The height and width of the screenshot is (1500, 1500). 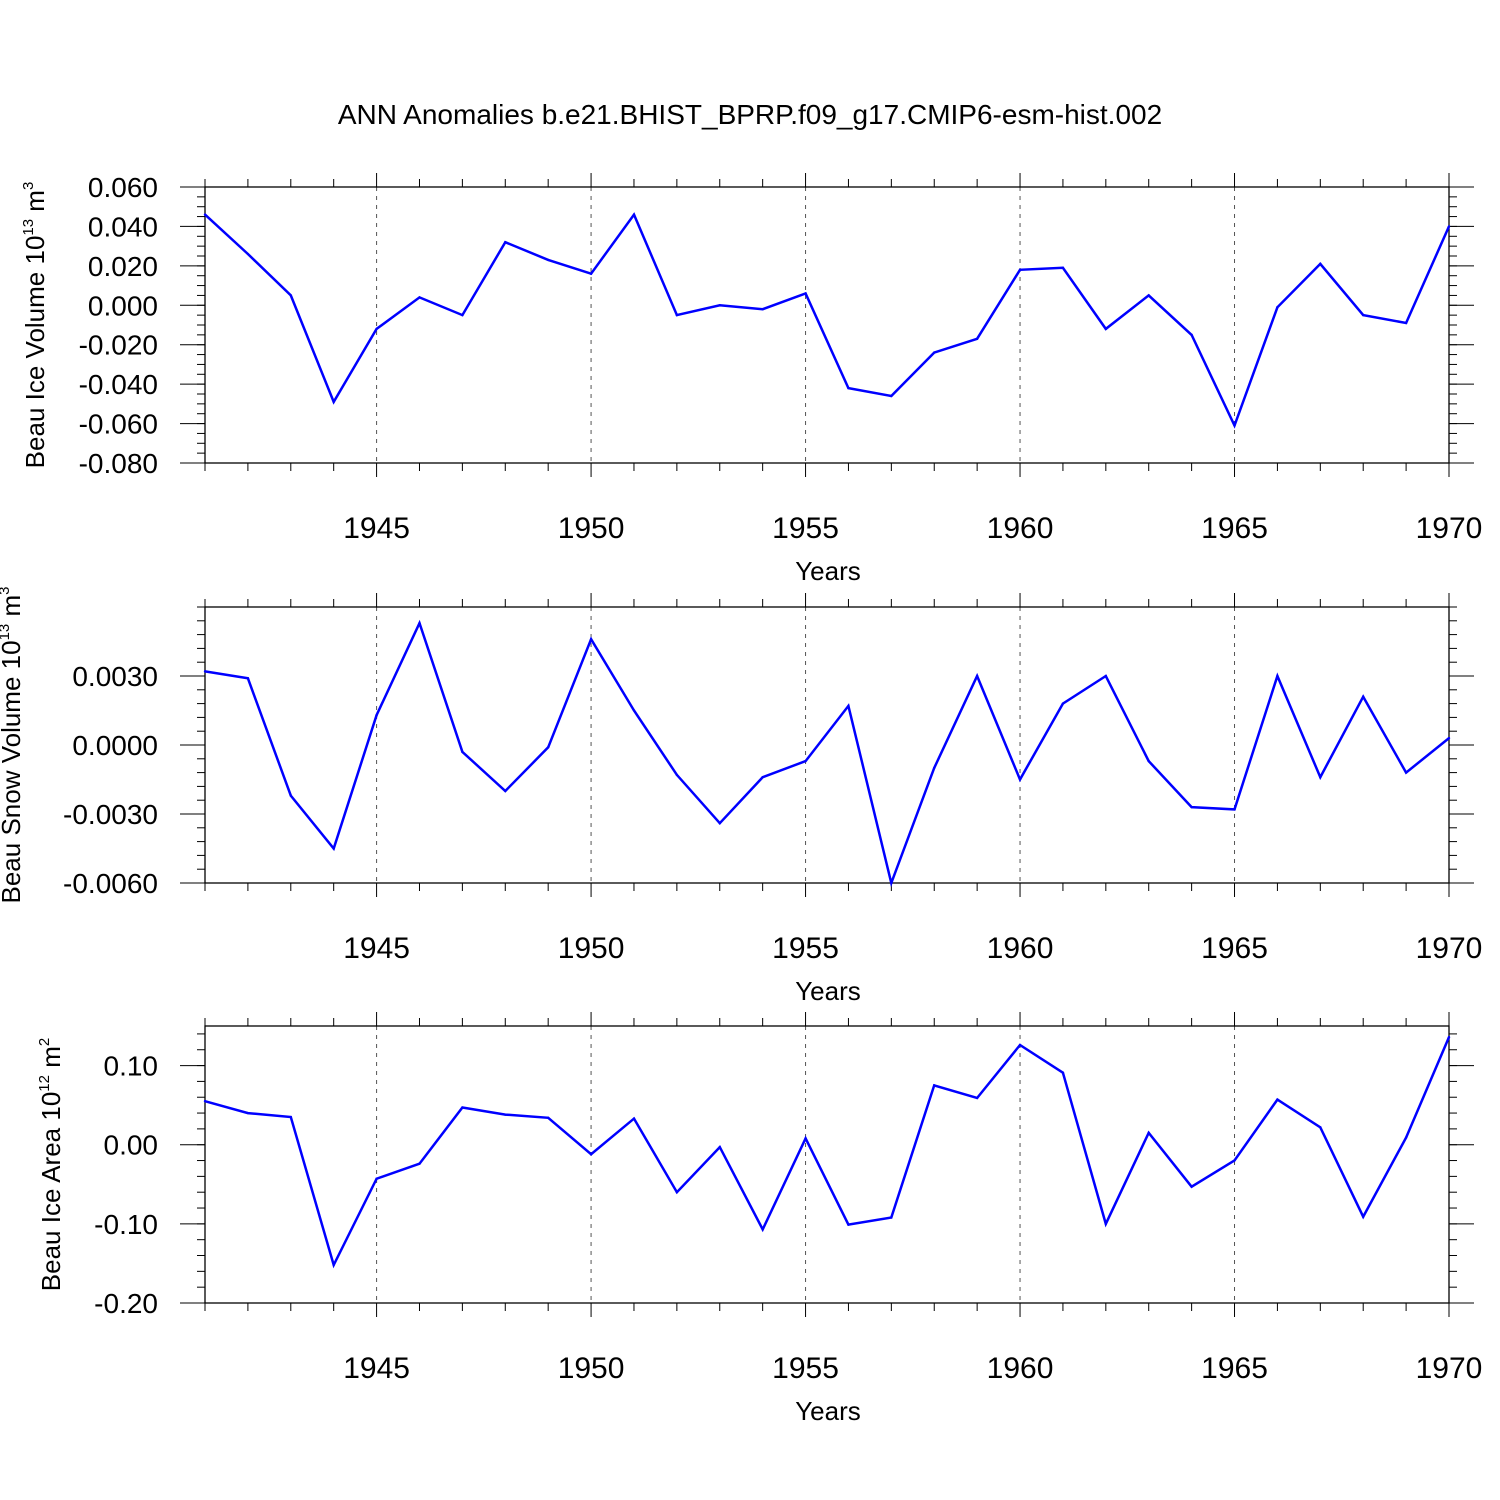 What do you see at coordinates (126, 1303) in the screenshot?
I see `y-tick-label: -0.20` at bounding box center [126, 1303].